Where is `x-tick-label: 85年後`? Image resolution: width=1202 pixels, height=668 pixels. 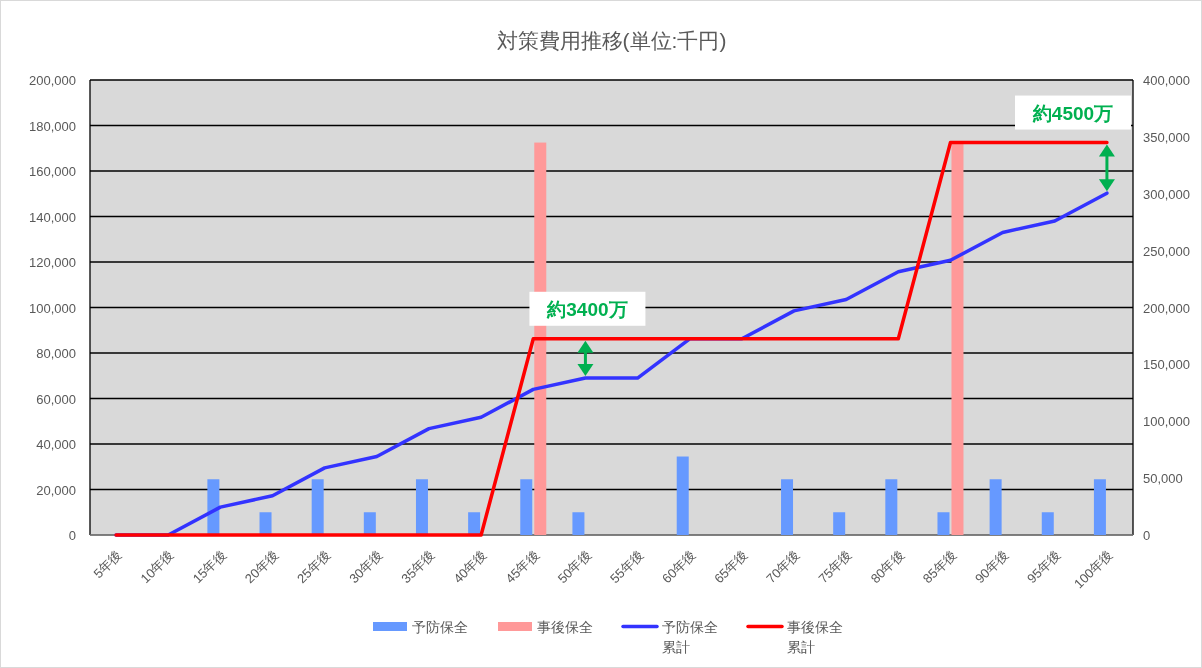 x-tick-label: 85年後 is located at coordinates (939, 566).